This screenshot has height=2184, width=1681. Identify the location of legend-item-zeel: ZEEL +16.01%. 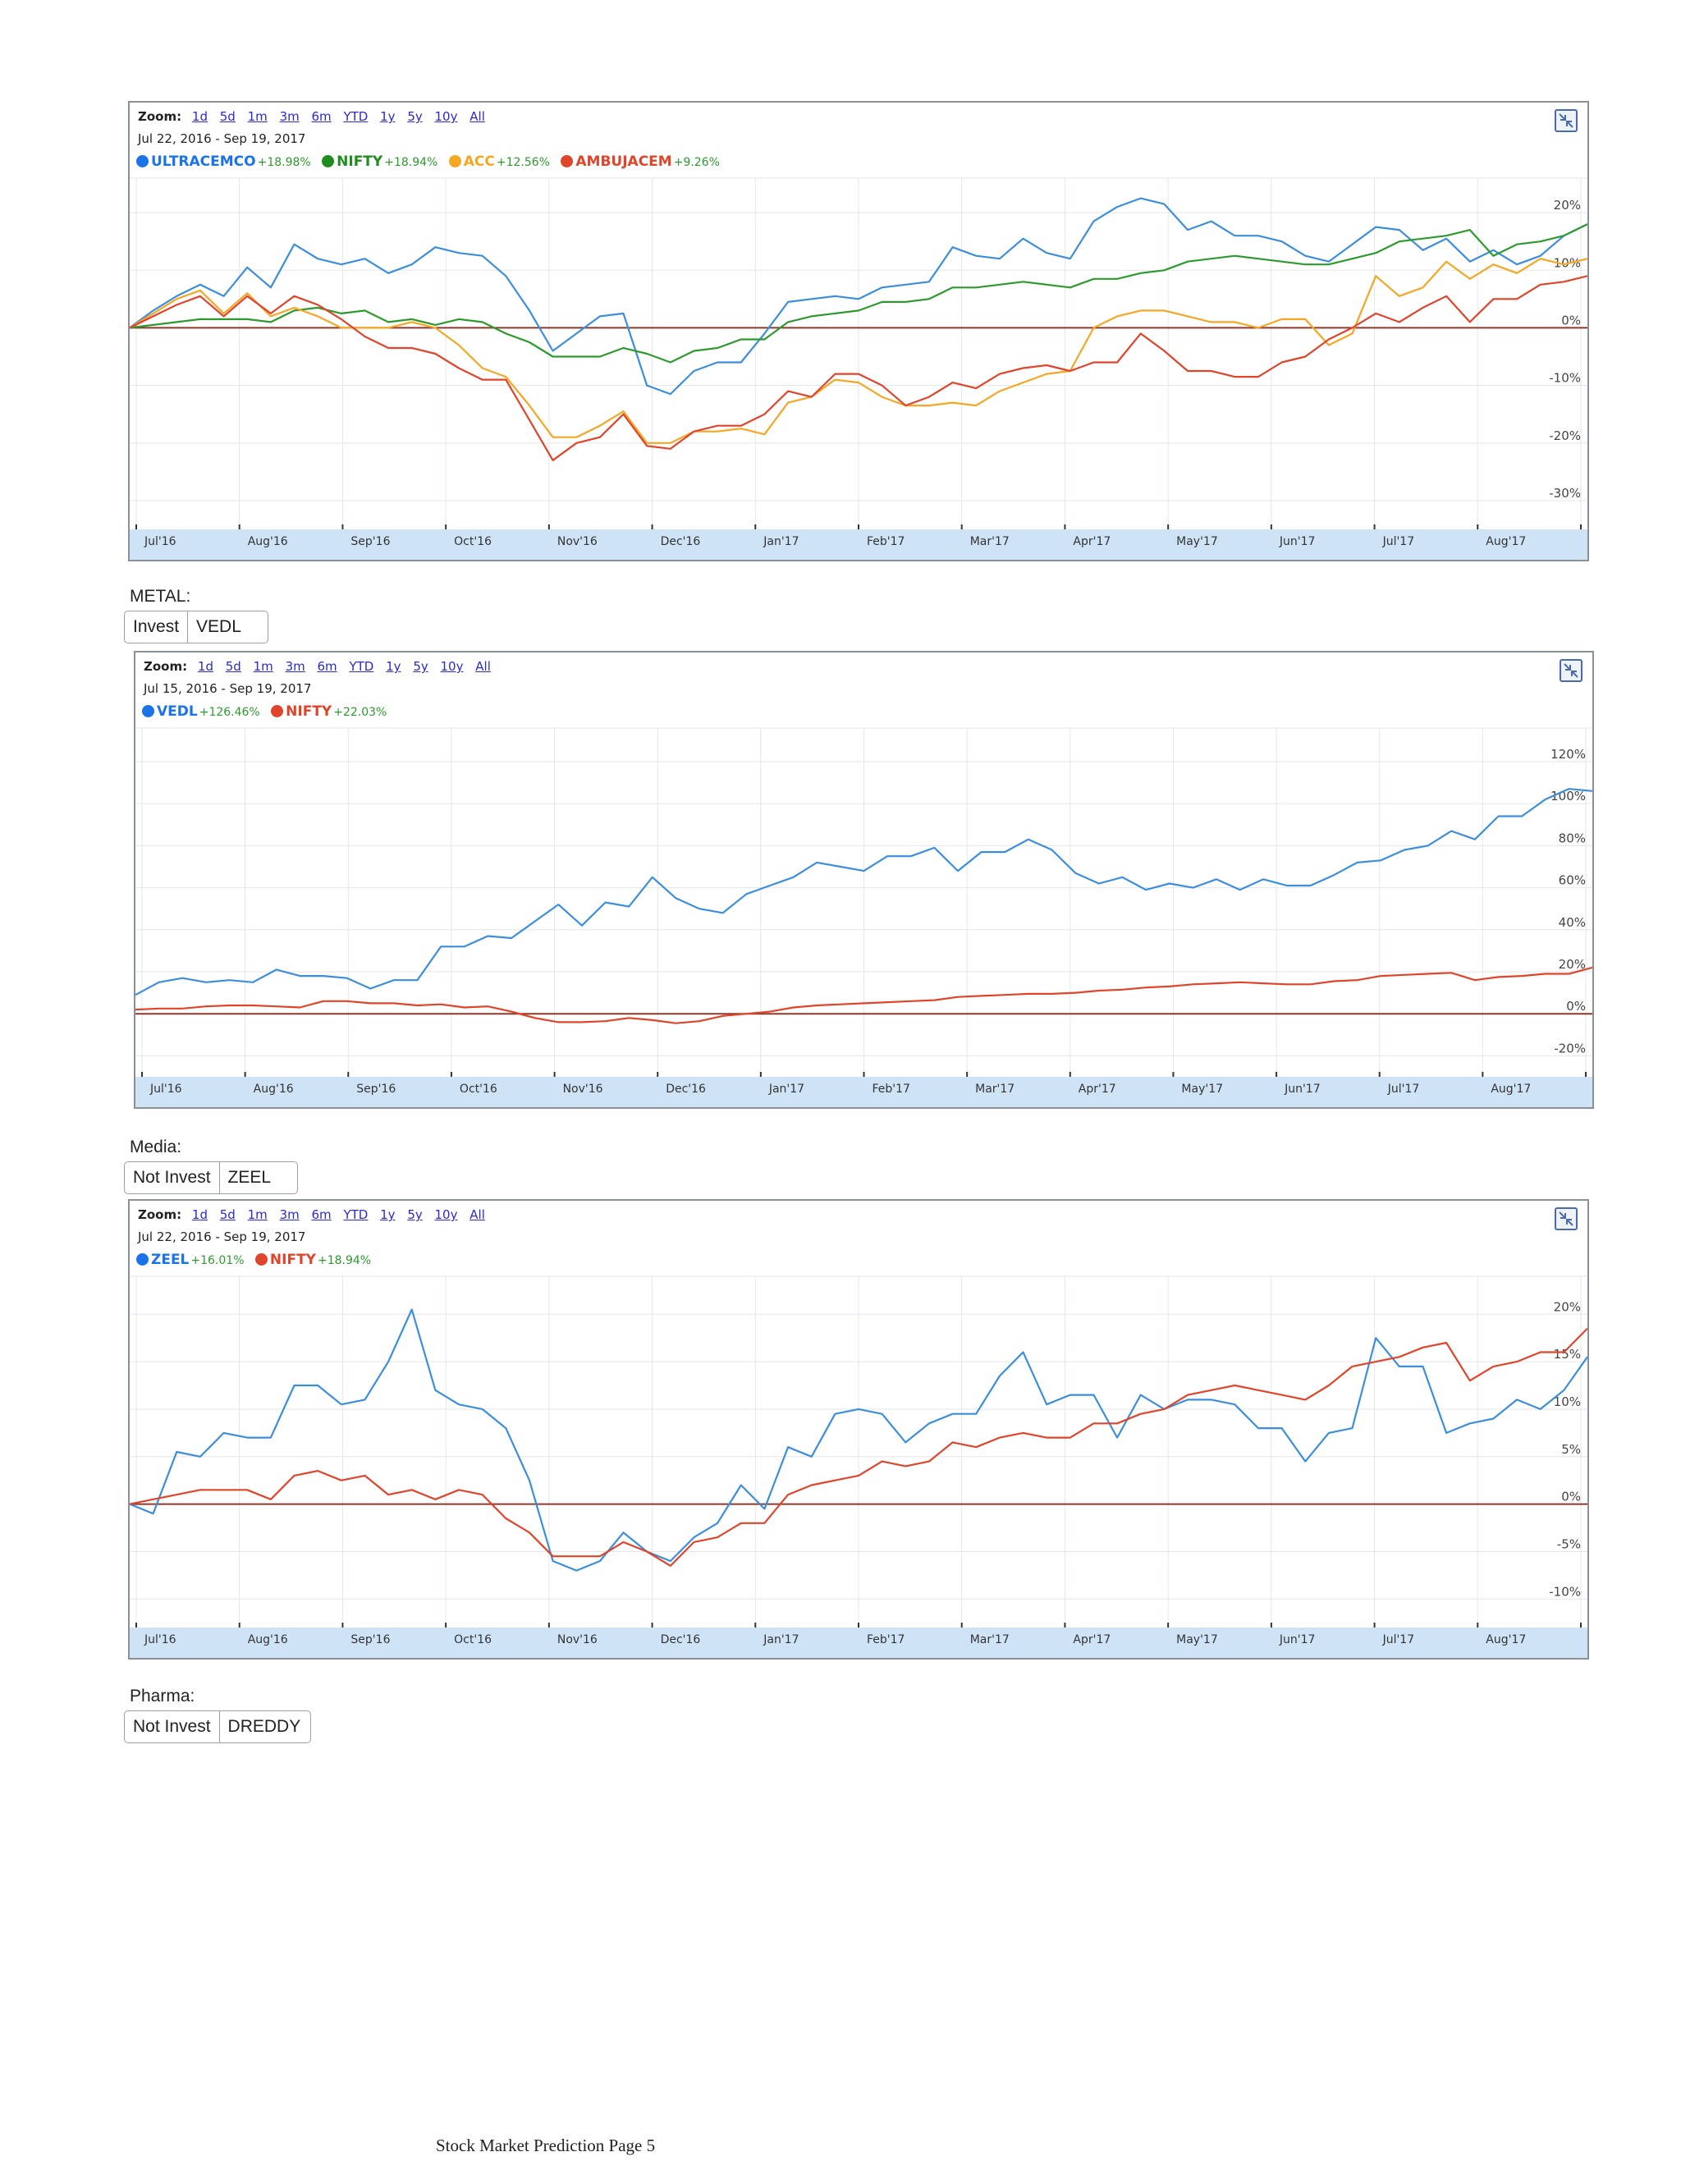
(190, 1260).